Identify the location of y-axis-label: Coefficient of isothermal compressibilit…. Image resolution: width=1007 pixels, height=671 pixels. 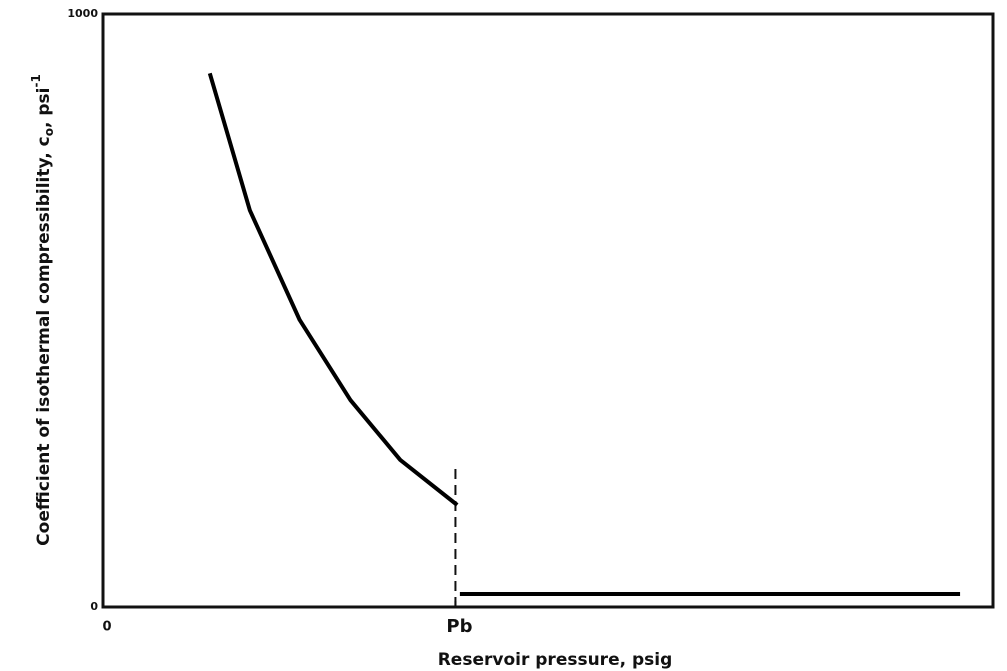
(42, 310).